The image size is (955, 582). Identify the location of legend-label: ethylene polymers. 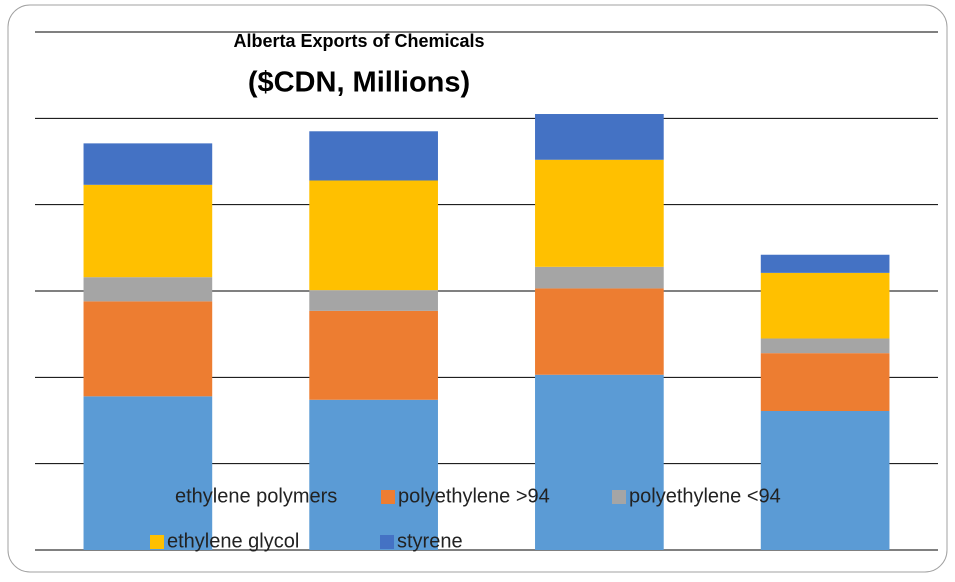
(256, 496).